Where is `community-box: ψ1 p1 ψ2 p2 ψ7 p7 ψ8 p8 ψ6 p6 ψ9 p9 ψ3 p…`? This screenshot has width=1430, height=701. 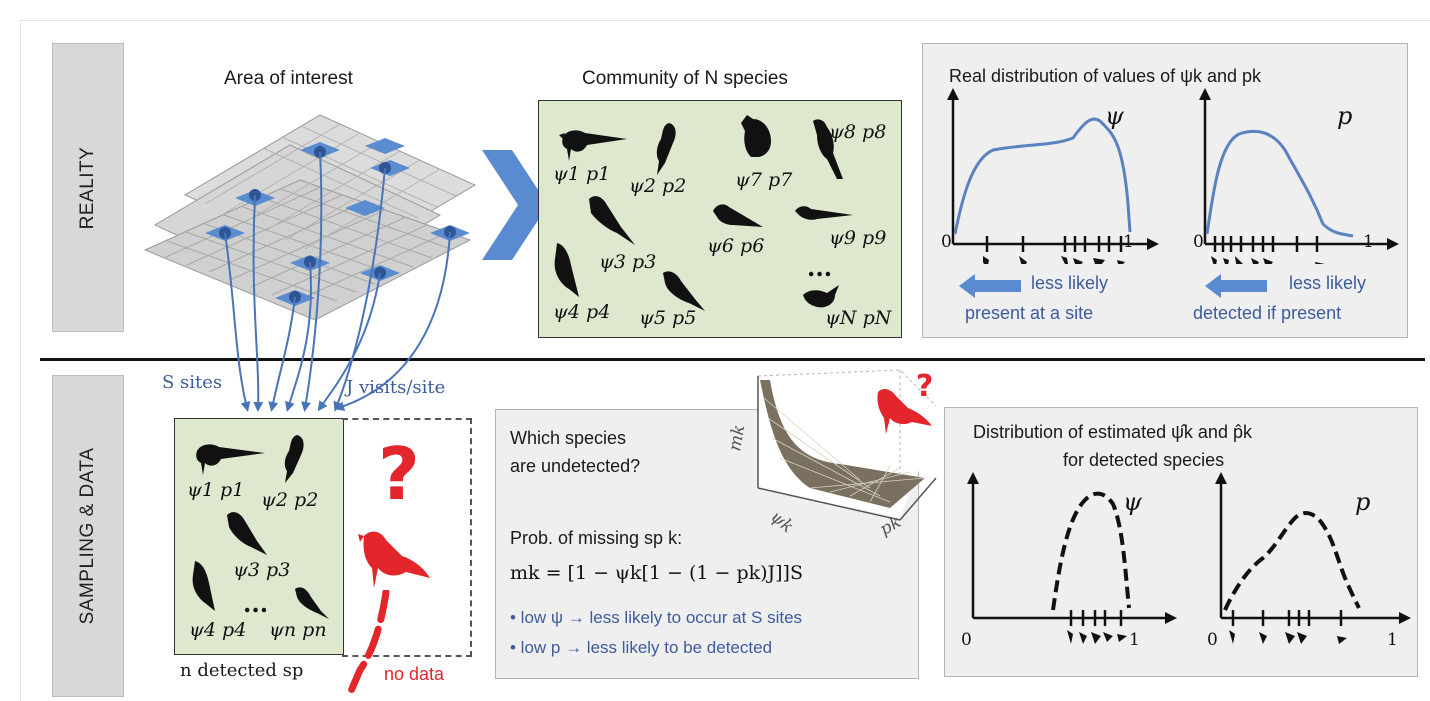 community-box: ψ1 p1 ψ2 p2 ψ7 p7 ψ8 p8 ψ6 p6 ψ9 p9 ψ3 p… is located at coordinates (720, 219).